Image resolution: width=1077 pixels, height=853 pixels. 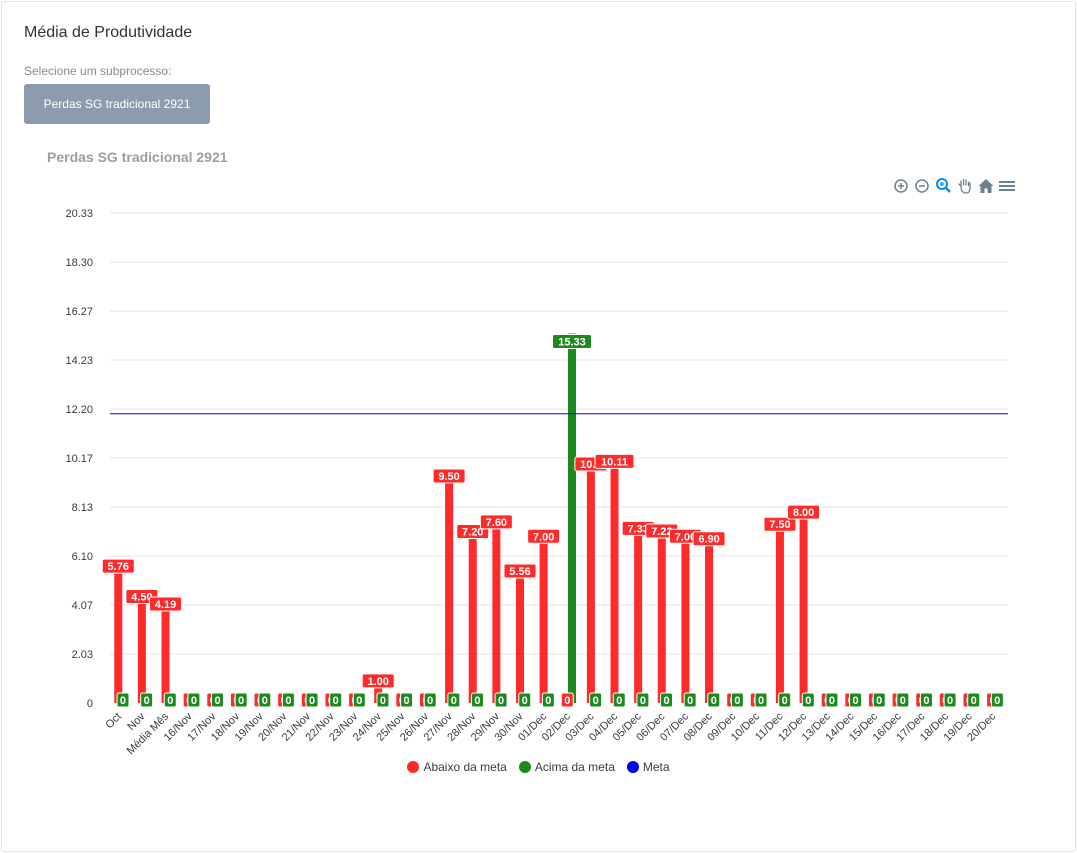 I want to click on chart-title: Perdas SG tradicional 2921, so click(x=137, y=157).